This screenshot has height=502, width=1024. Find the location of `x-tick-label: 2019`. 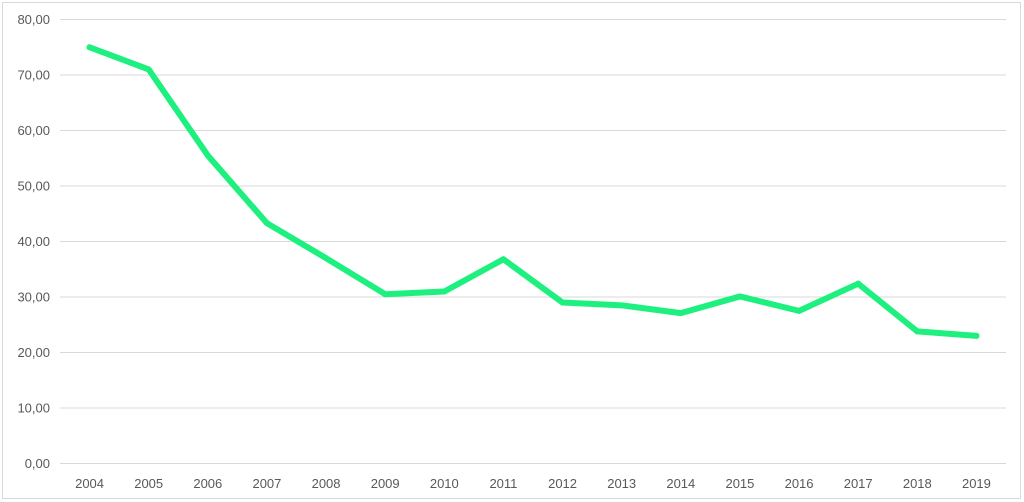

x-tick-label: 2019 is located at coordinates (976, 483).